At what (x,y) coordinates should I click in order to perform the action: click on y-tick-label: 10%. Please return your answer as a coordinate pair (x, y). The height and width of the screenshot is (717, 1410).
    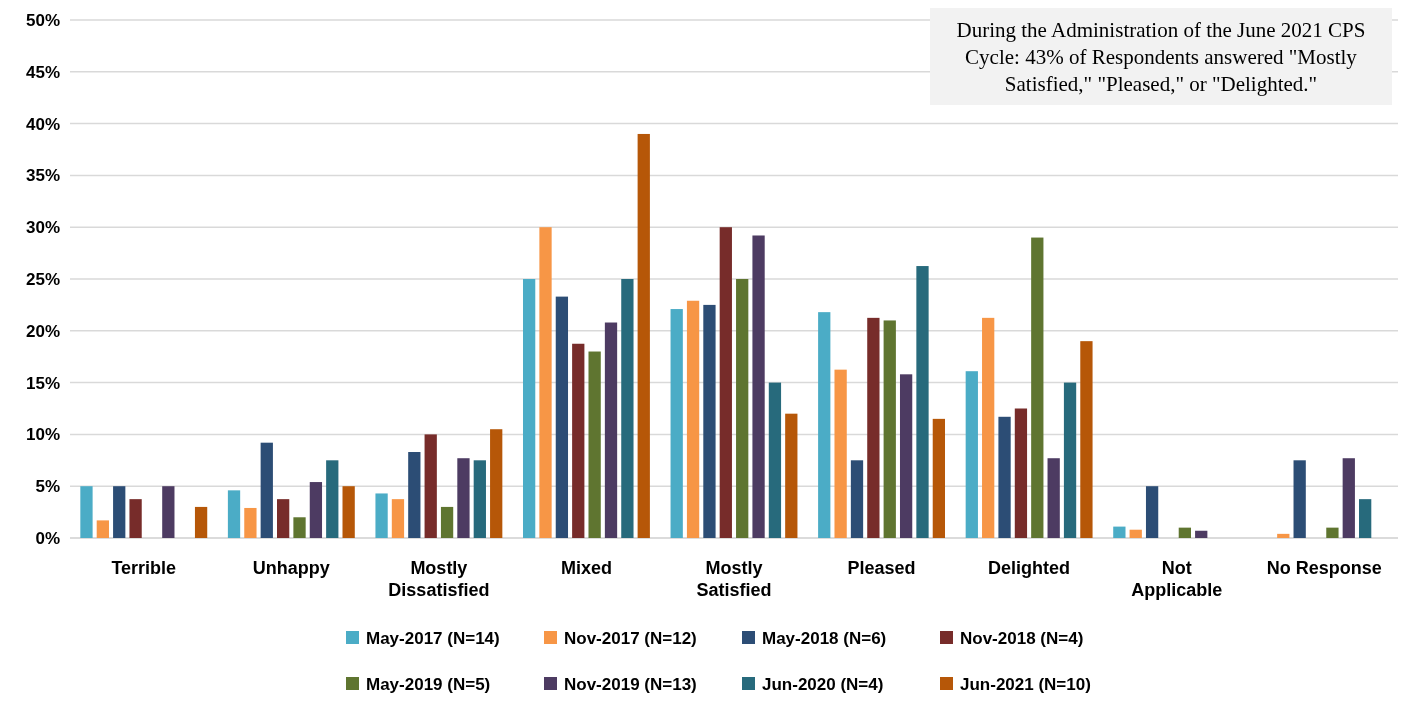
    Looking at the image, I should click on (42, 435).